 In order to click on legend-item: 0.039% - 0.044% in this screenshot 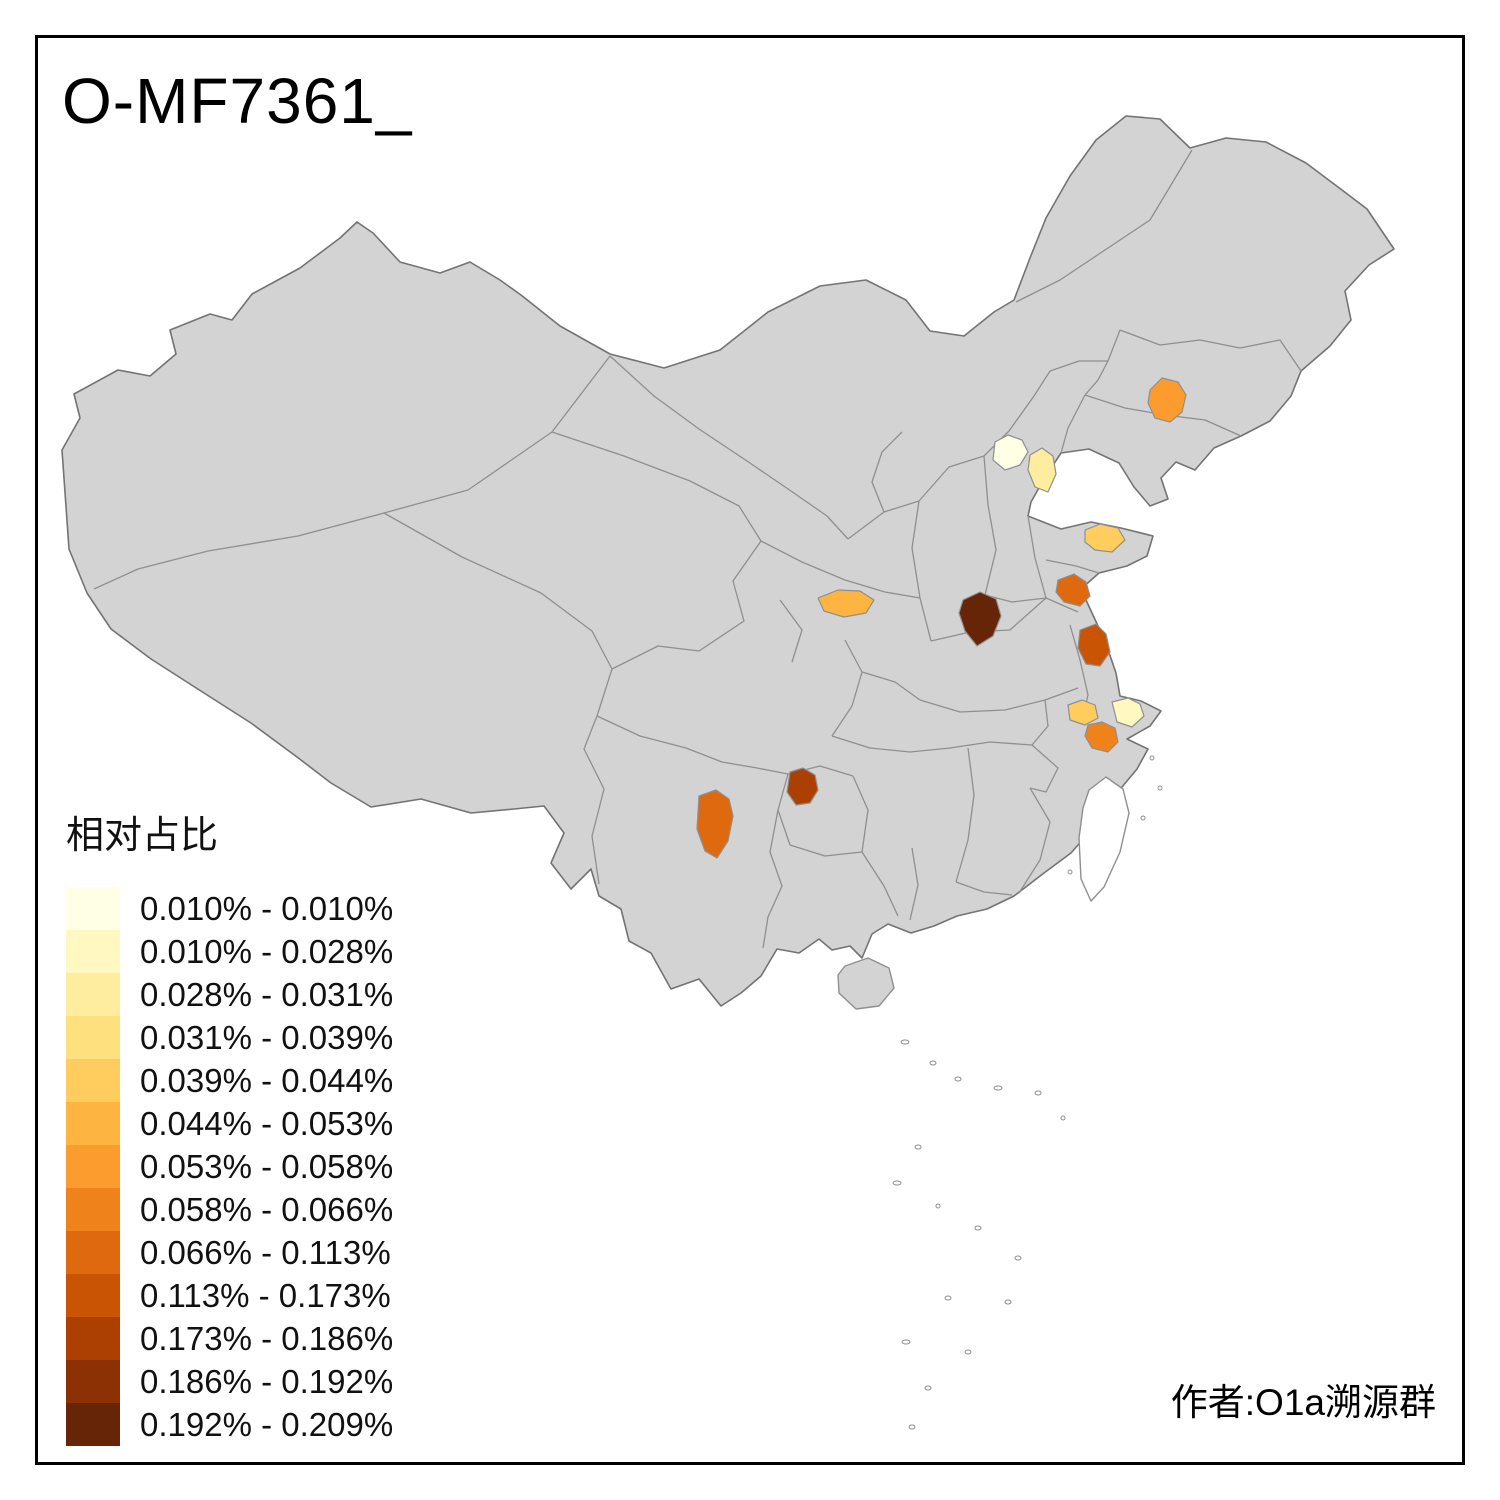, I will do `click(229, 1080)`.